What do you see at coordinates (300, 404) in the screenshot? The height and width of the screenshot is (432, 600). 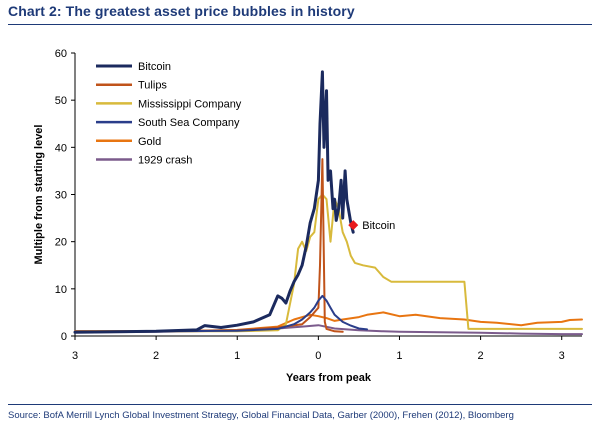 I see `source-divider` at bounding box center [300, 404].